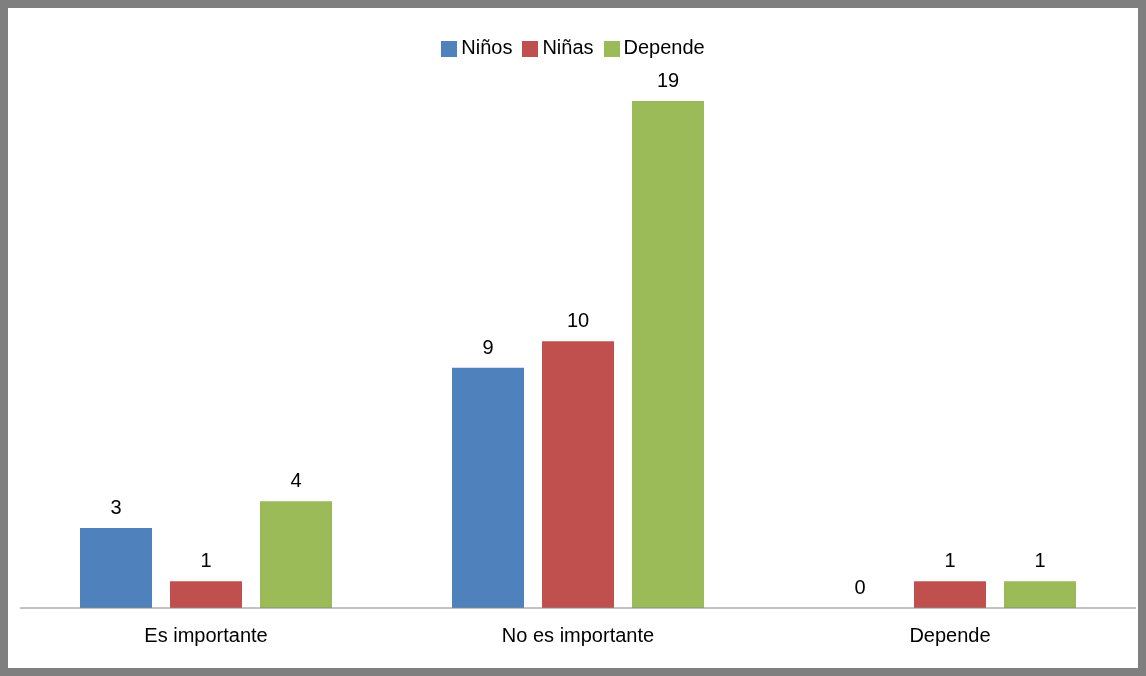 This screenshot has width=1146, height=676. I want to click on legend-label: Niños, so click(487, 47).